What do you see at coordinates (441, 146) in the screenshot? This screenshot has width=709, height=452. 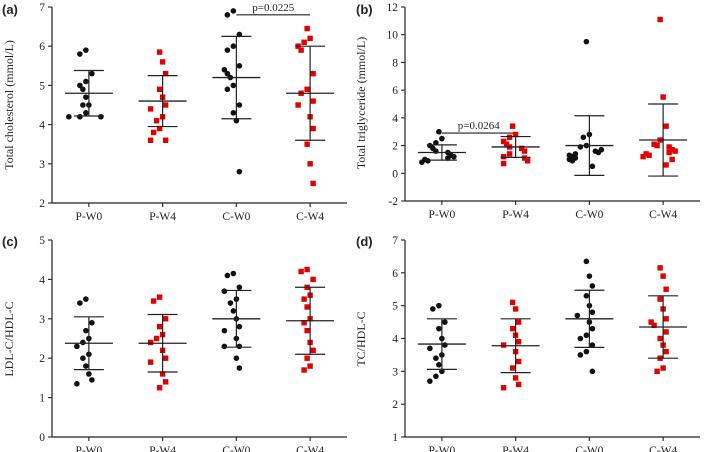 I see `series-p-w0` at bounding box center [441, 146].